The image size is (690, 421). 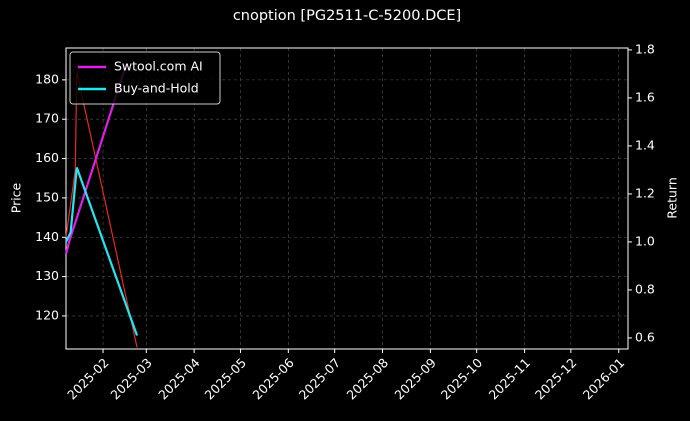 I want to click on x-tick-label: 2025-09, so click(x=415, y=379).